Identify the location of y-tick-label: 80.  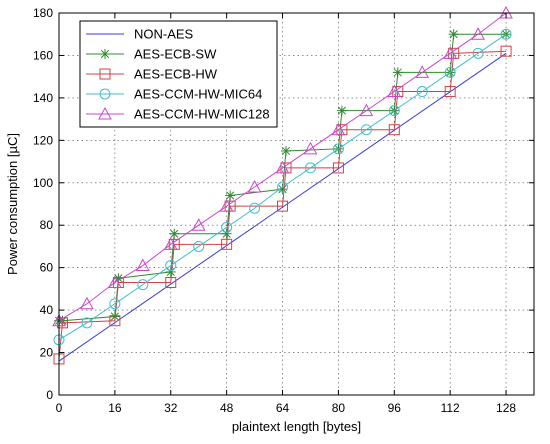
(47, 225).